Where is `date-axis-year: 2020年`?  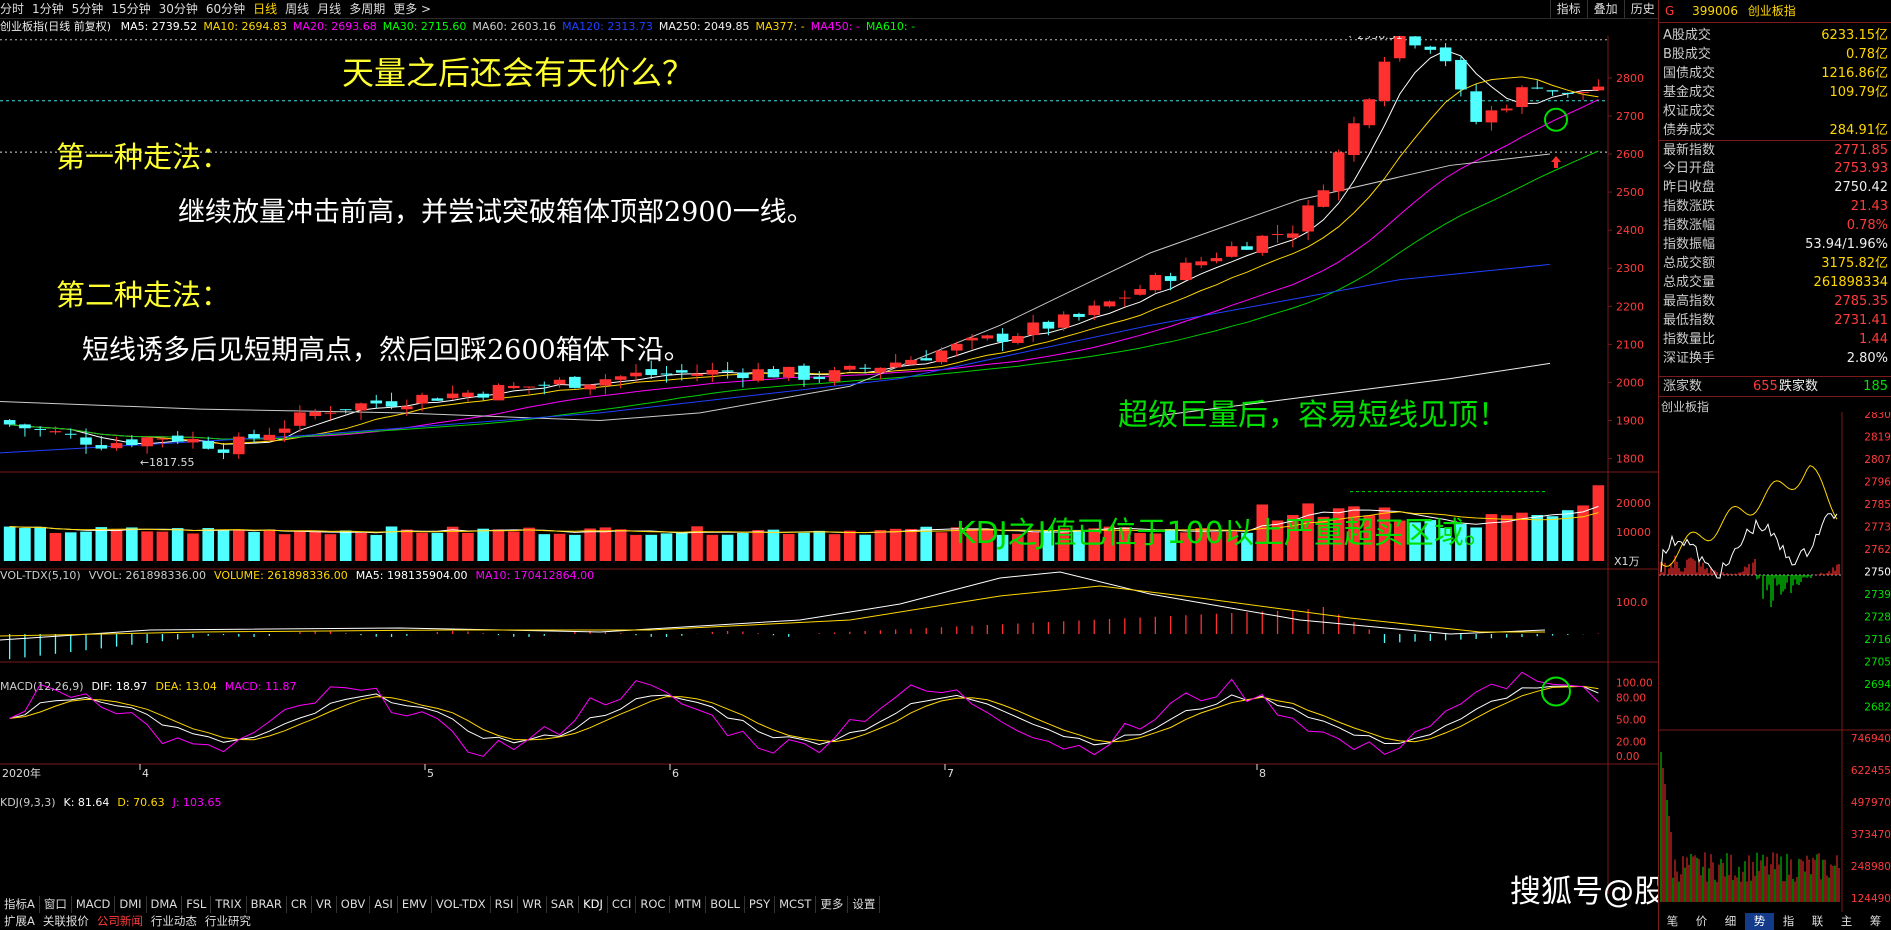
date-axis-year: 2020年 is located at coordinates (21, 773).